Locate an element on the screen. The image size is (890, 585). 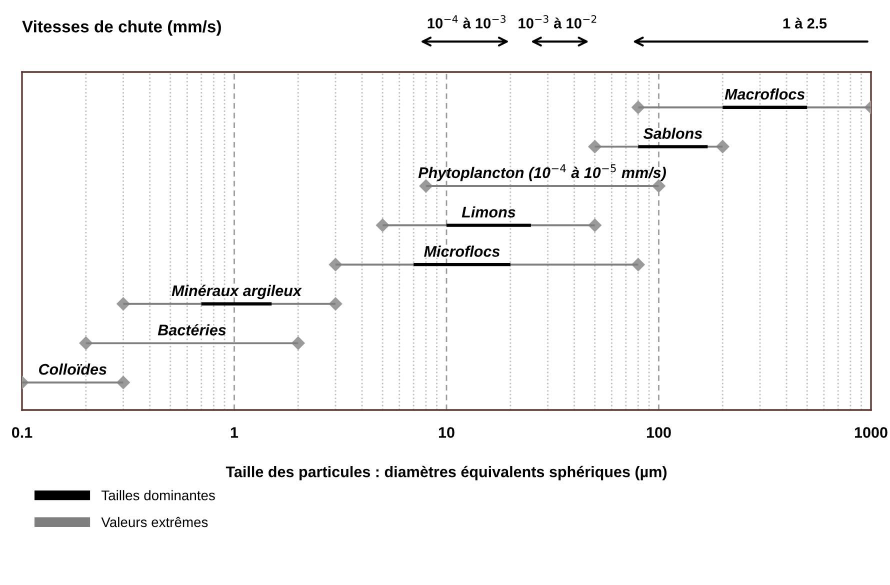
text: 10$^{−3}$ à 10$^{−2}$ is located at coordinates (557, 21).